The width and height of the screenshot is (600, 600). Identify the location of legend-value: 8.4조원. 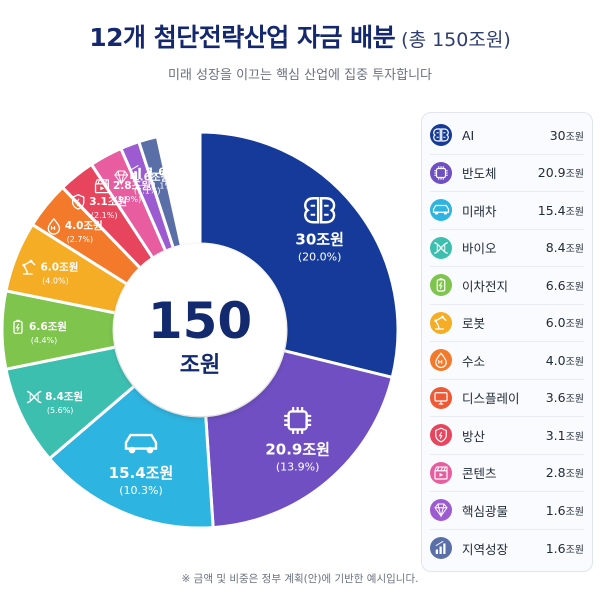
(564, 248).